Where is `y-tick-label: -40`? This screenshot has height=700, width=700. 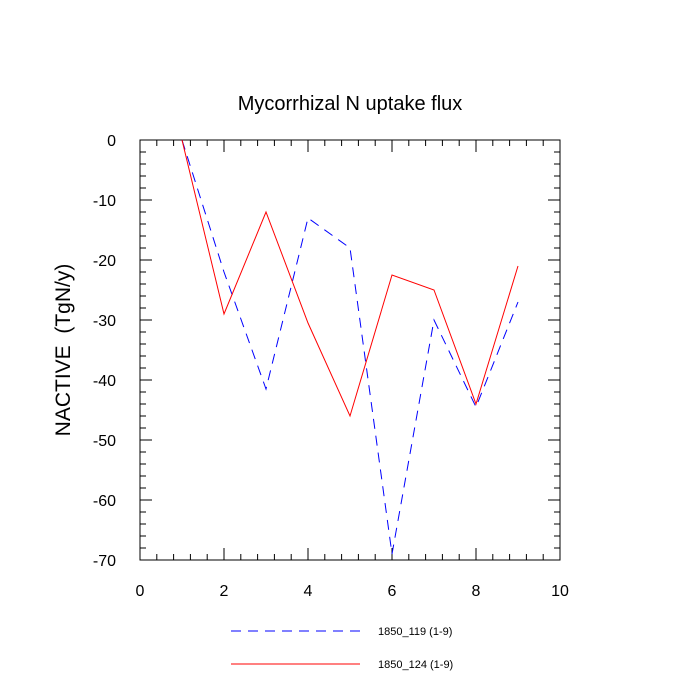 y-tick-label: -40 is located at coordinates (104, 381).